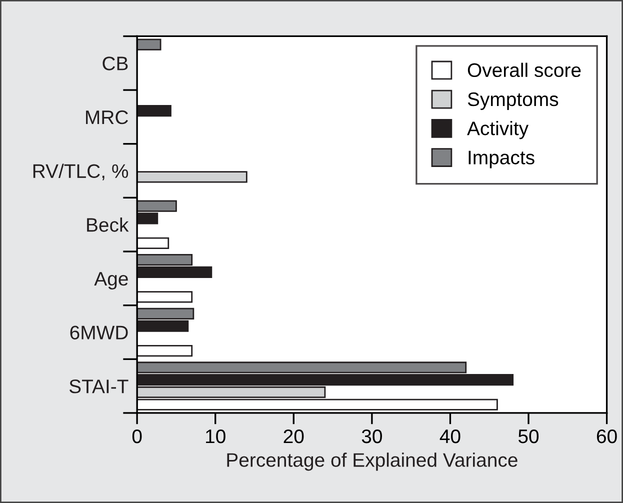  What do you see at coordinates (111, 281) in the screenshot?
I see `y-tick-label: Age` at bounding box center [111, 281].